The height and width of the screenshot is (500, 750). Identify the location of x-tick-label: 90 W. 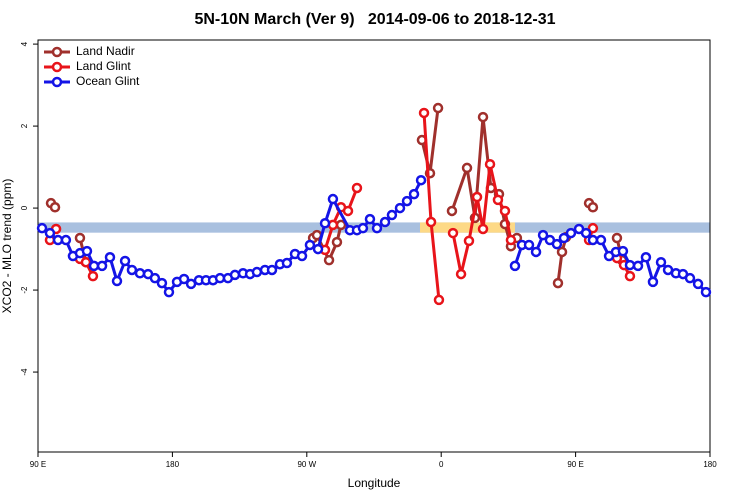
(306, 464).